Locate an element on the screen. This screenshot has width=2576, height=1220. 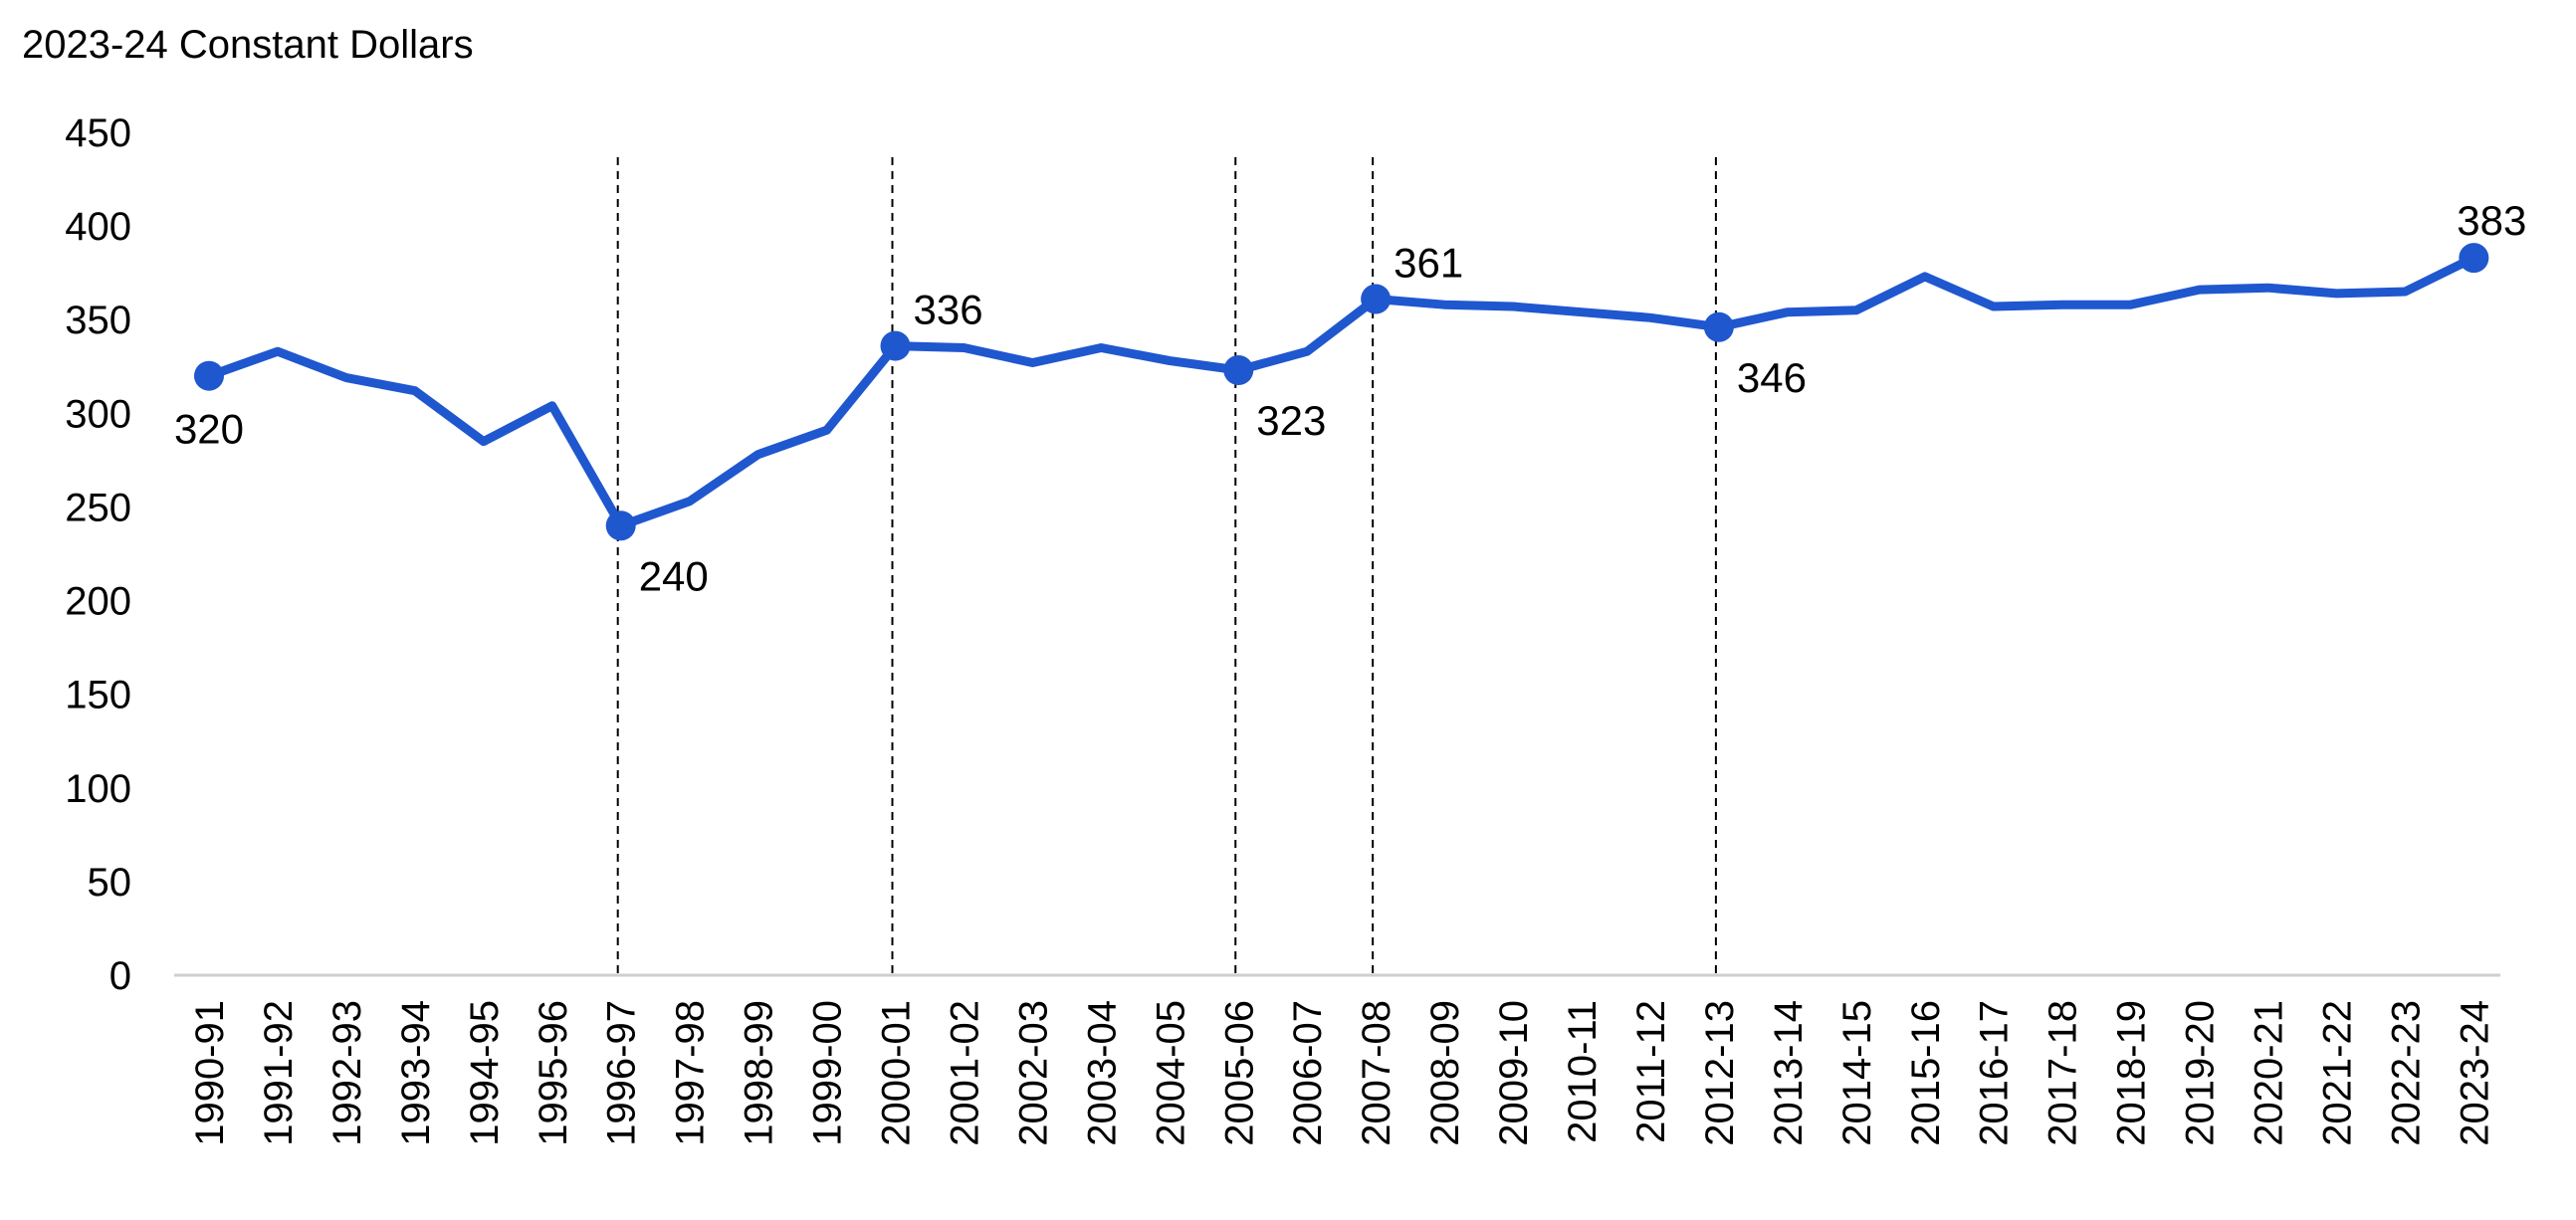
x-tick-label: 2004-05 is located at coordinates (1170, 1073).